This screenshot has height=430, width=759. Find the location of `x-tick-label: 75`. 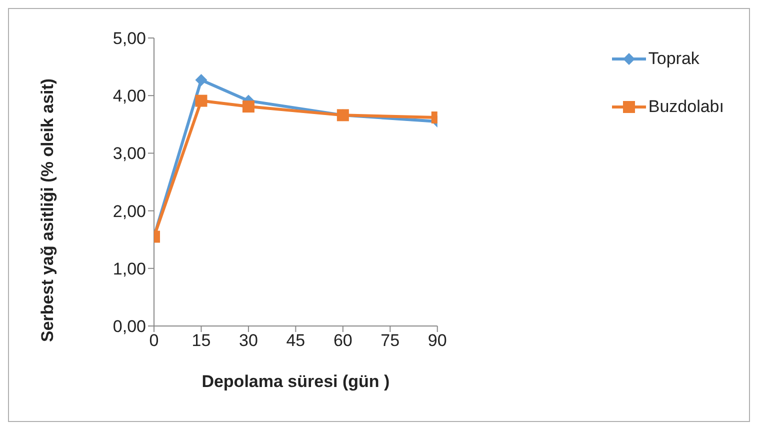

x-tick-label: 75 is located at coordinates (390, 340).